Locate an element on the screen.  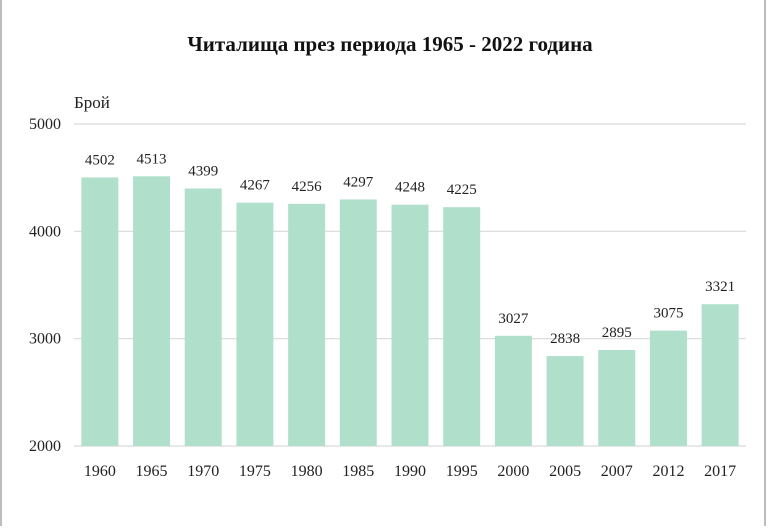
data-label-2007: 2895 is located at coordinates (617, 333).